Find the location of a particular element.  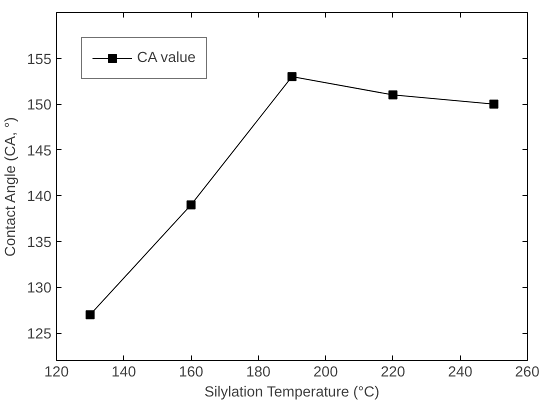

x-tick-label: 160 is located at coordinates (191, 372).